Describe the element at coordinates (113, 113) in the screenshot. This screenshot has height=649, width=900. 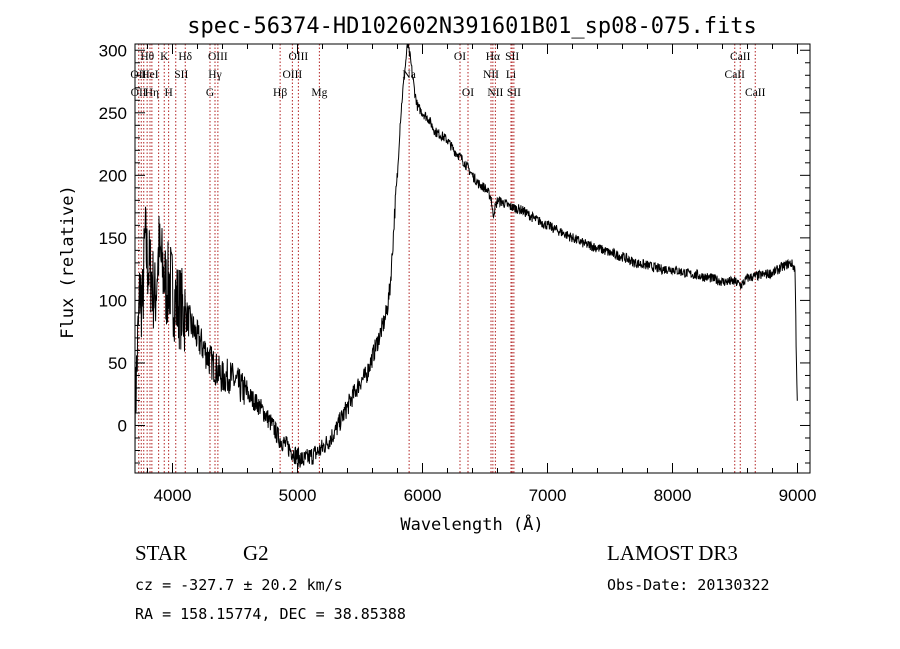
I see `y-tick-label: 250` at that location.